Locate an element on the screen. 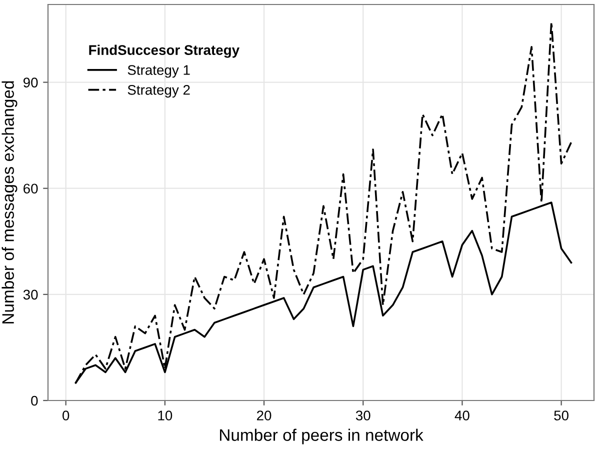 The width and height of the screenshot is (600, 450). x-tick-label: 50 is located at coordinates (561, 415).